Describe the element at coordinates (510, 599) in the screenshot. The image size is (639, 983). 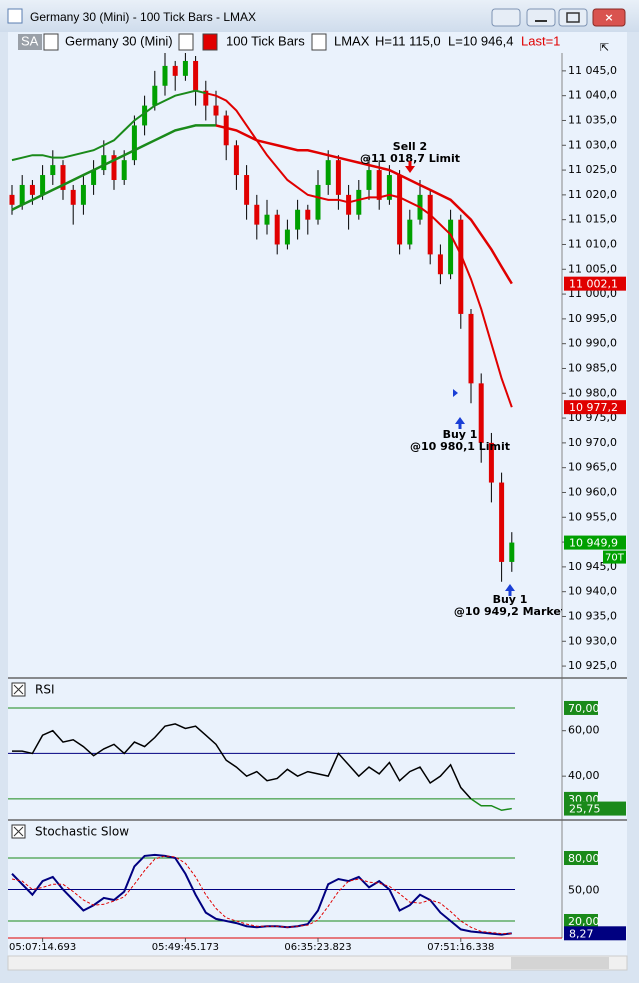
I see `order-label: Buy 1` at that location.